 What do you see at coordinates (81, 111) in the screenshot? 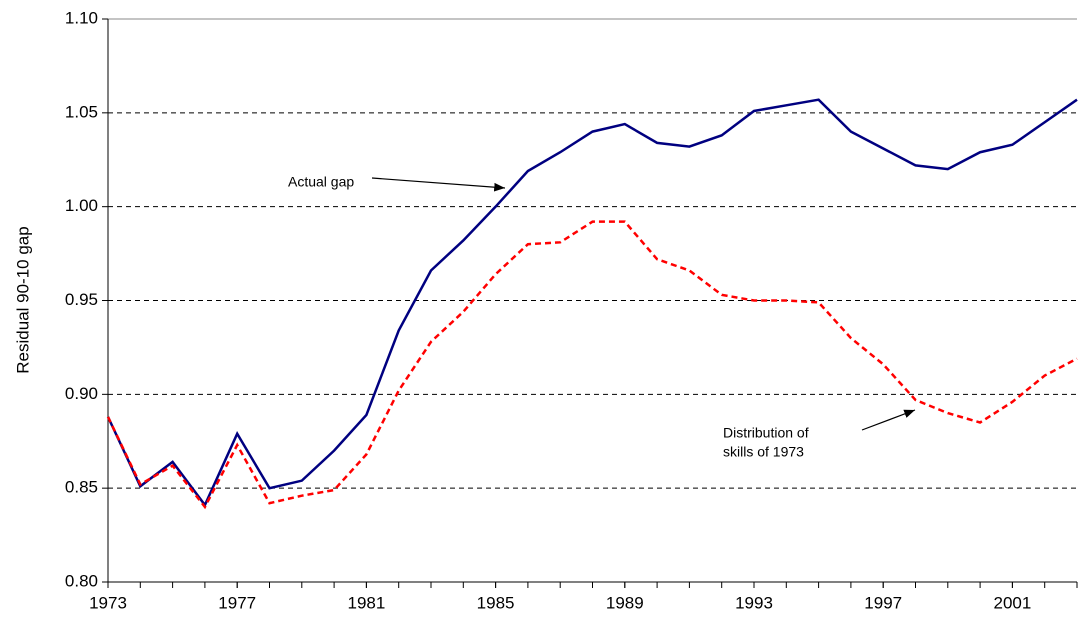
I see `y-tick-label: 1.05` at bounding box center [81, 111].